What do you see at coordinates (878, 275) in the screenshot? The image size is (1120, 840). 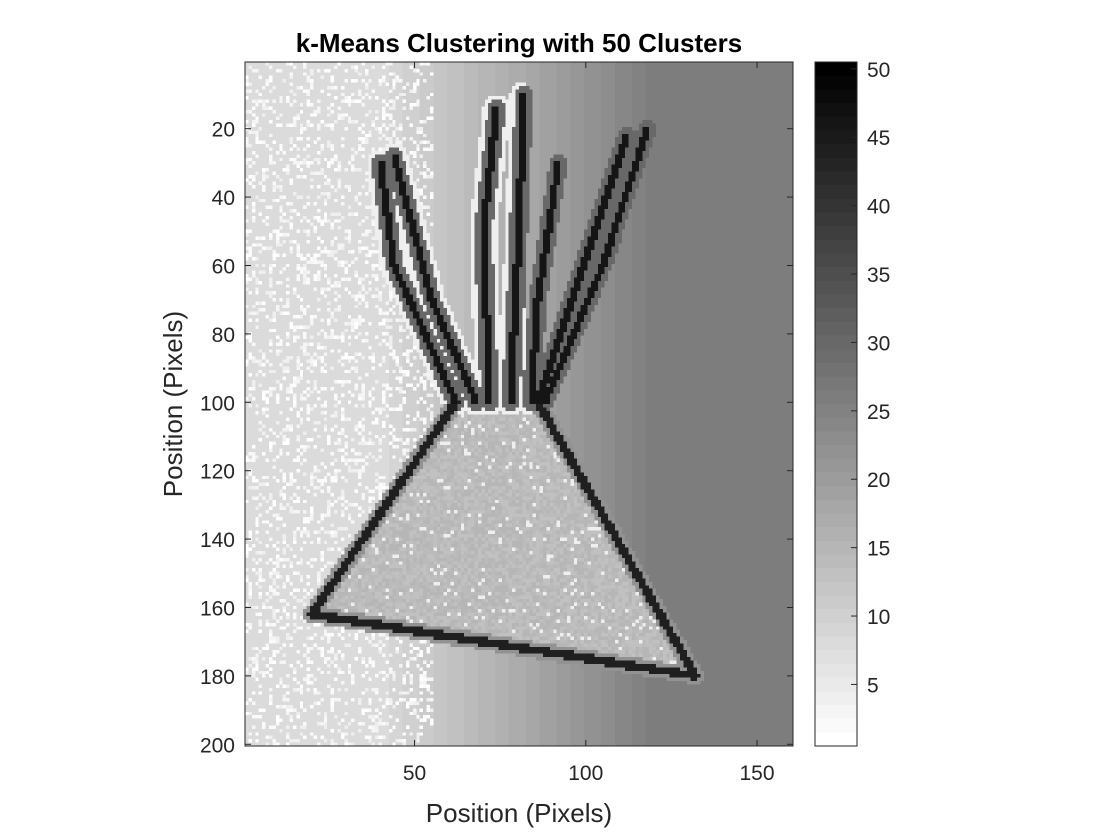 I see `colorbar-tick-label: 35` at bounding box center [878, 275].